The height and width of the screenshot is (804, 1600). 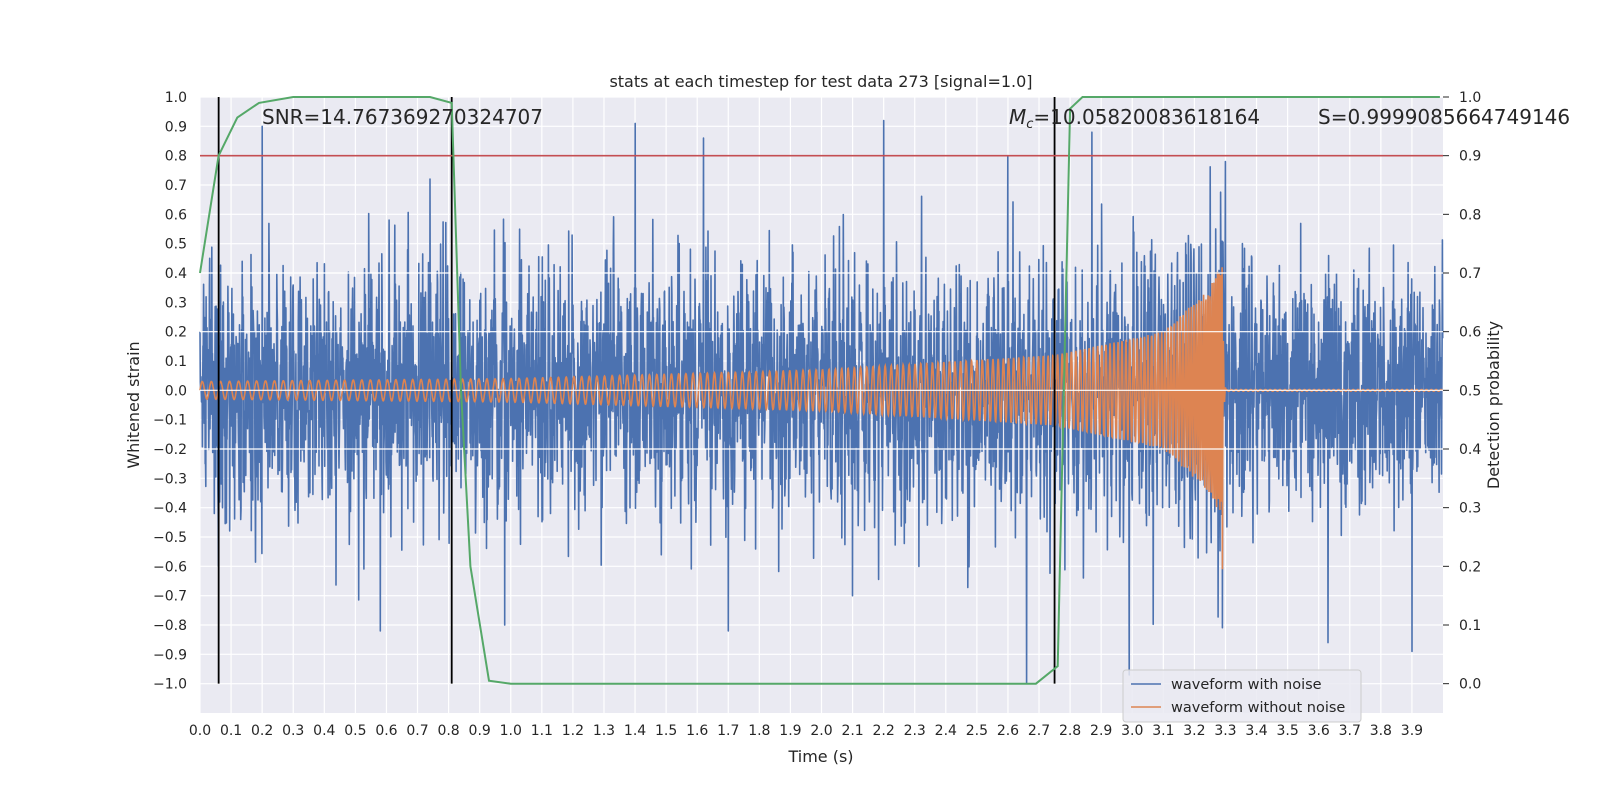 I want to click on mc-value: =10.05820083618164, so click(x=1146, y=117).